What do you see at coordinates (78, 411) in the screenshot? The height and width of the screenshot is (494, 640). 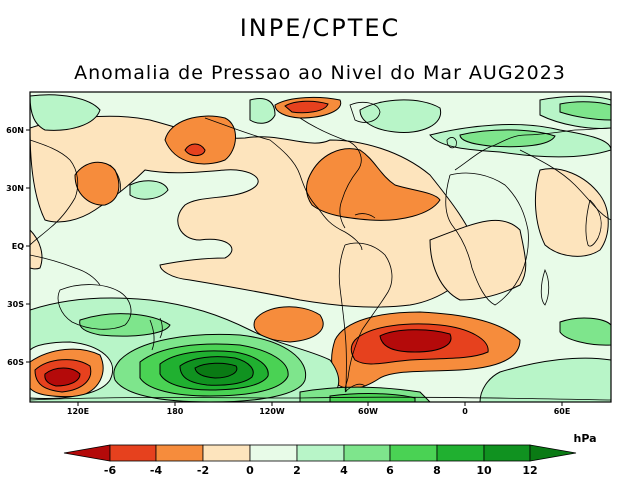 I see `lon-label-120e: 120E` at bounding box center [78, 411].